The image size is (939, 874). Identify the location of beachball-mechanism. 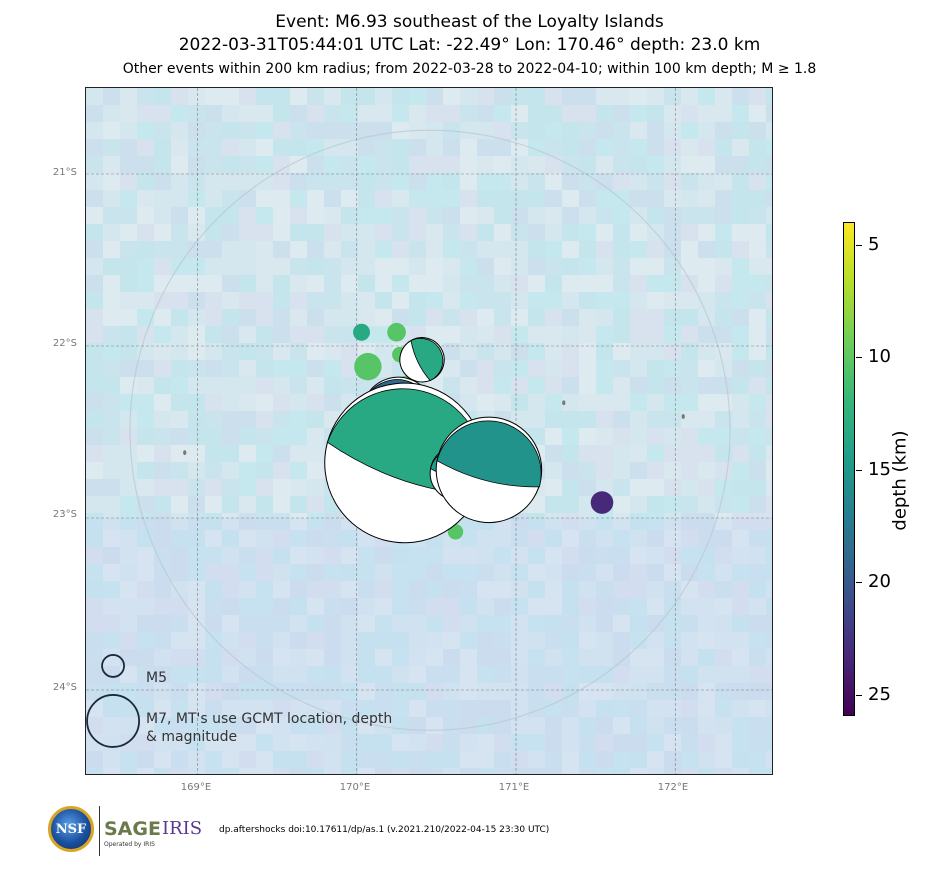
(422, 360).